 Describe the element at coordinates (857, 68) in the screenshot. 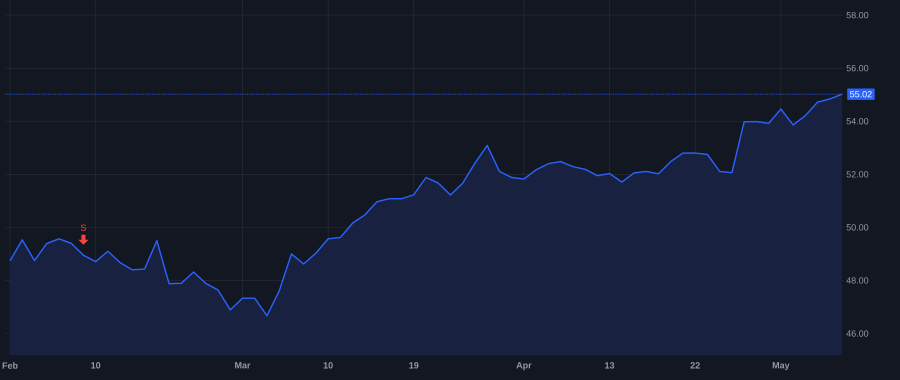

I see `y-tick-label: 56.00` at that location.